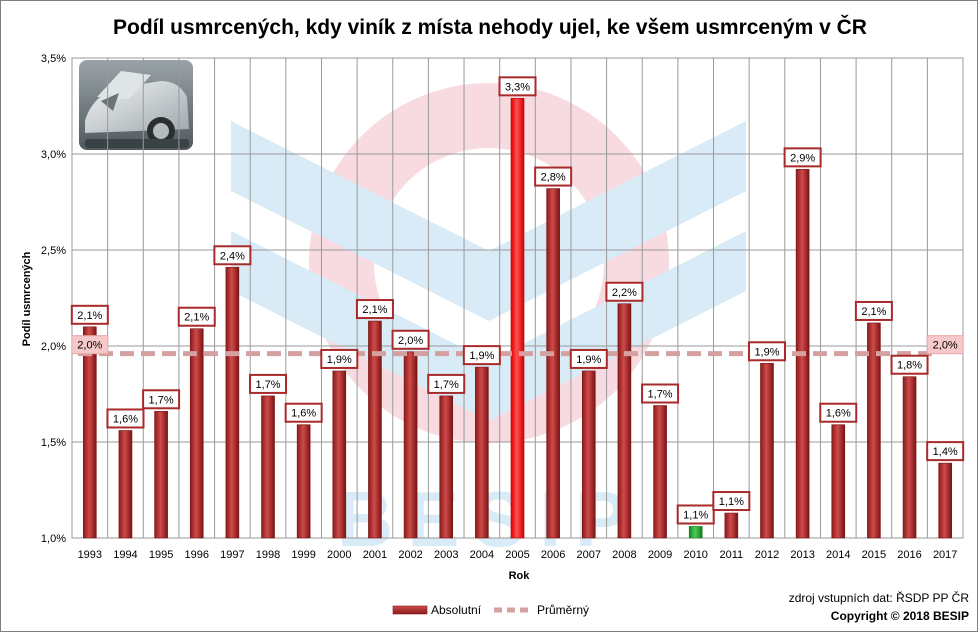  What do you see at coordinates (732, 555) in the screenshot?
I see `x-tick-label: 2011` at bounding box center [732, 555].